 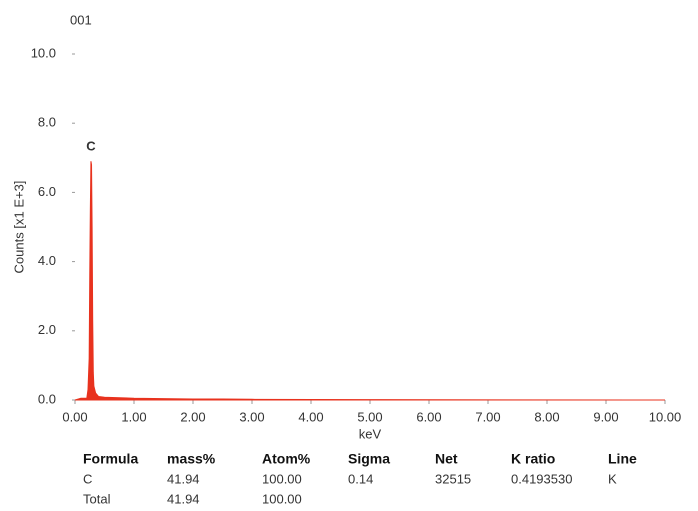 I want to click on peak-label: C, so click(x=91, y=146).